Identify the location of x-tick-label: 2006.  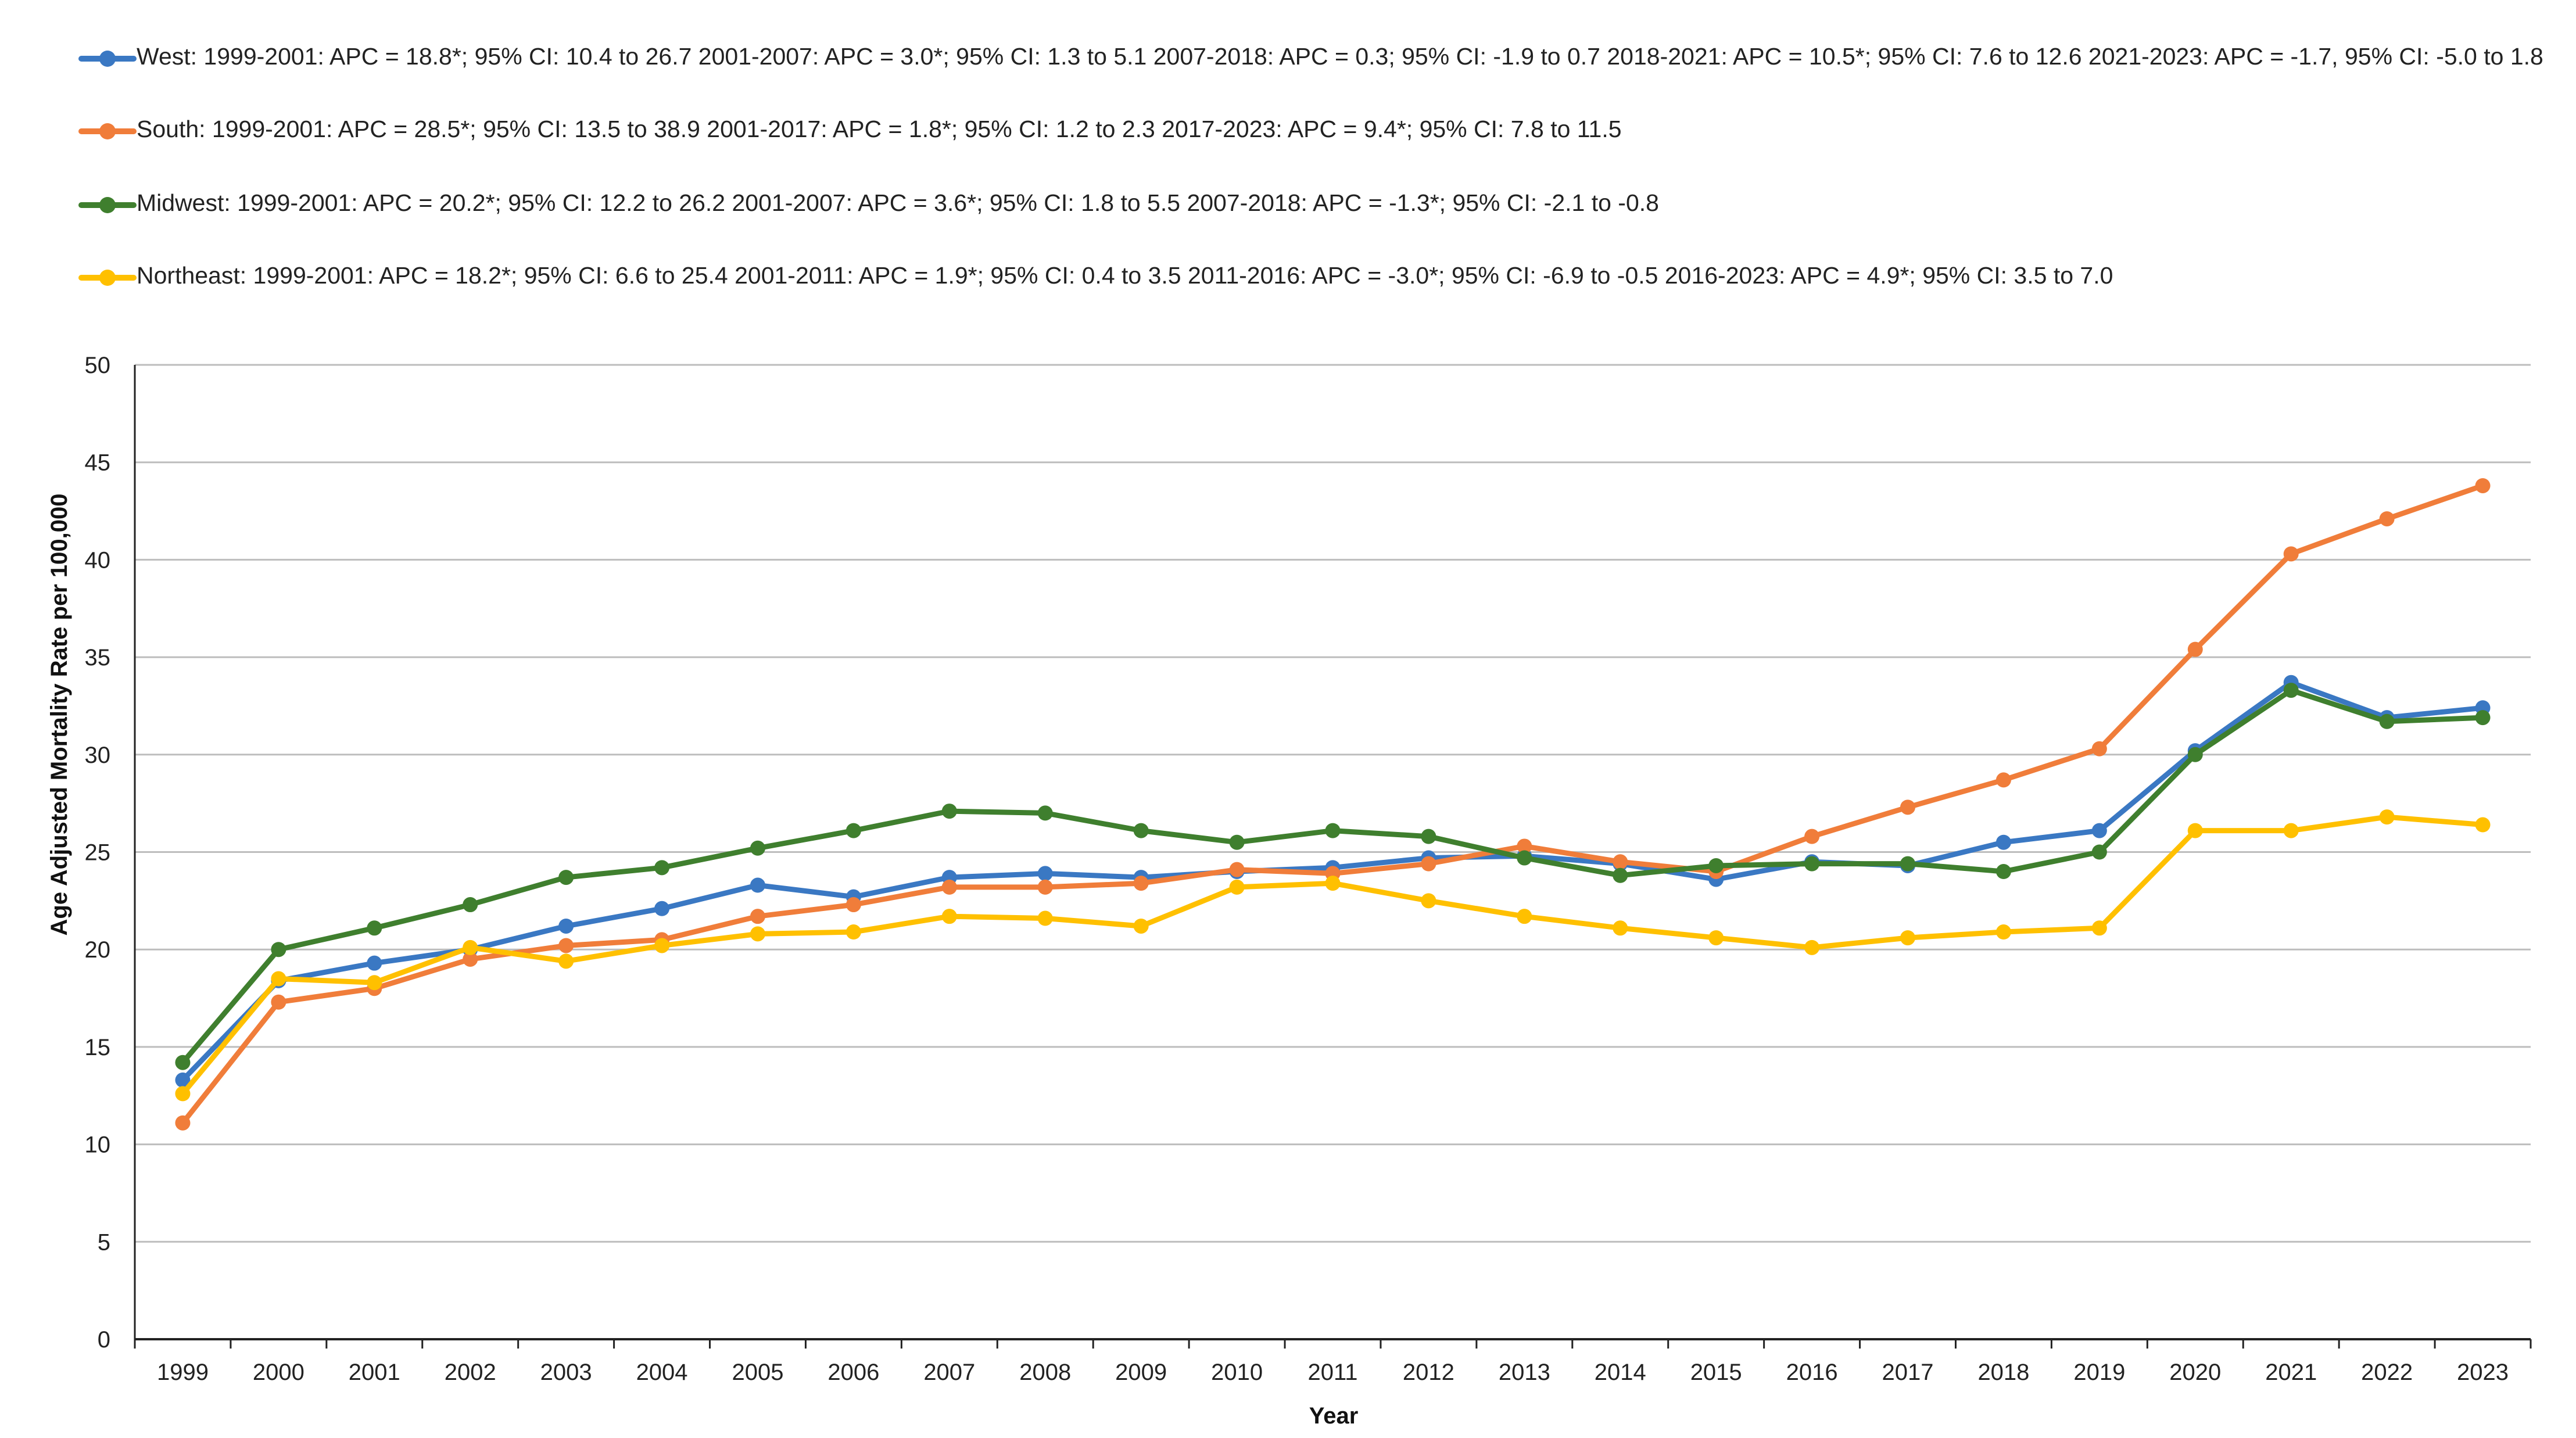
(853, 1372).